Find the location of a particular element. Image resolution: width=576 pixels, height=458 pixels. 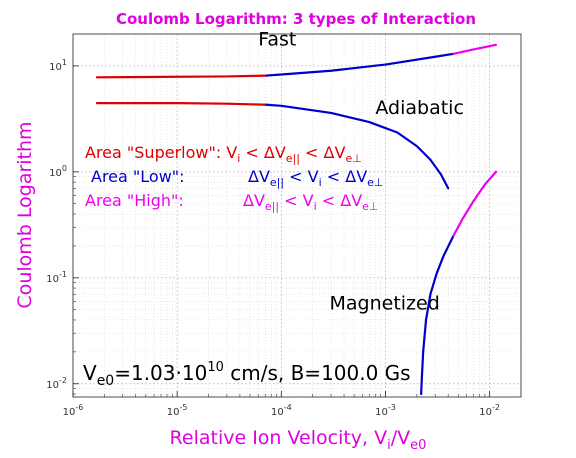

y-axis-title: Coulomb Logarithm is located at coordinates (25, 214).